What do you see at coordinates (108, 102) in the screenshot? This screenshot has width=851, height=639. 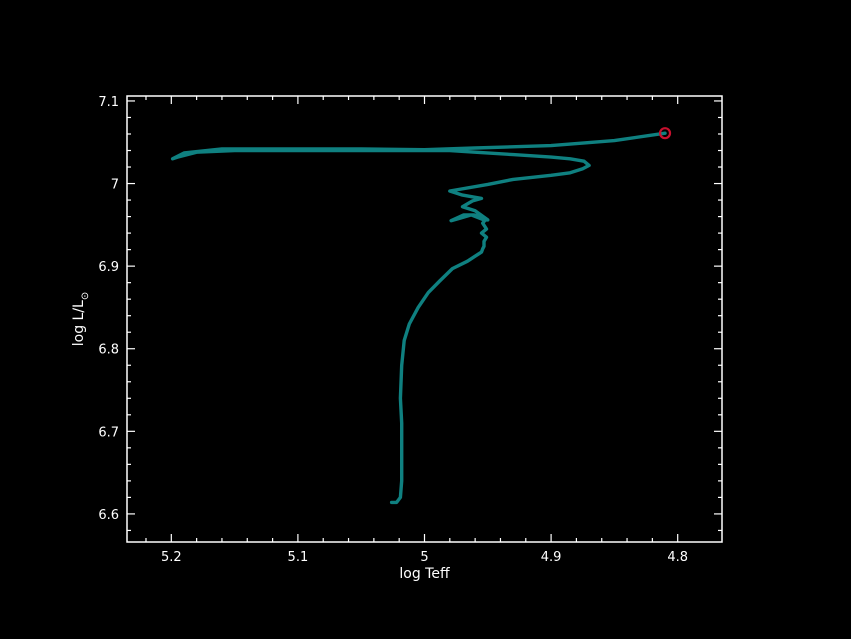 I see `y-tick-label: 7.1` at bounding box center [108, 102].